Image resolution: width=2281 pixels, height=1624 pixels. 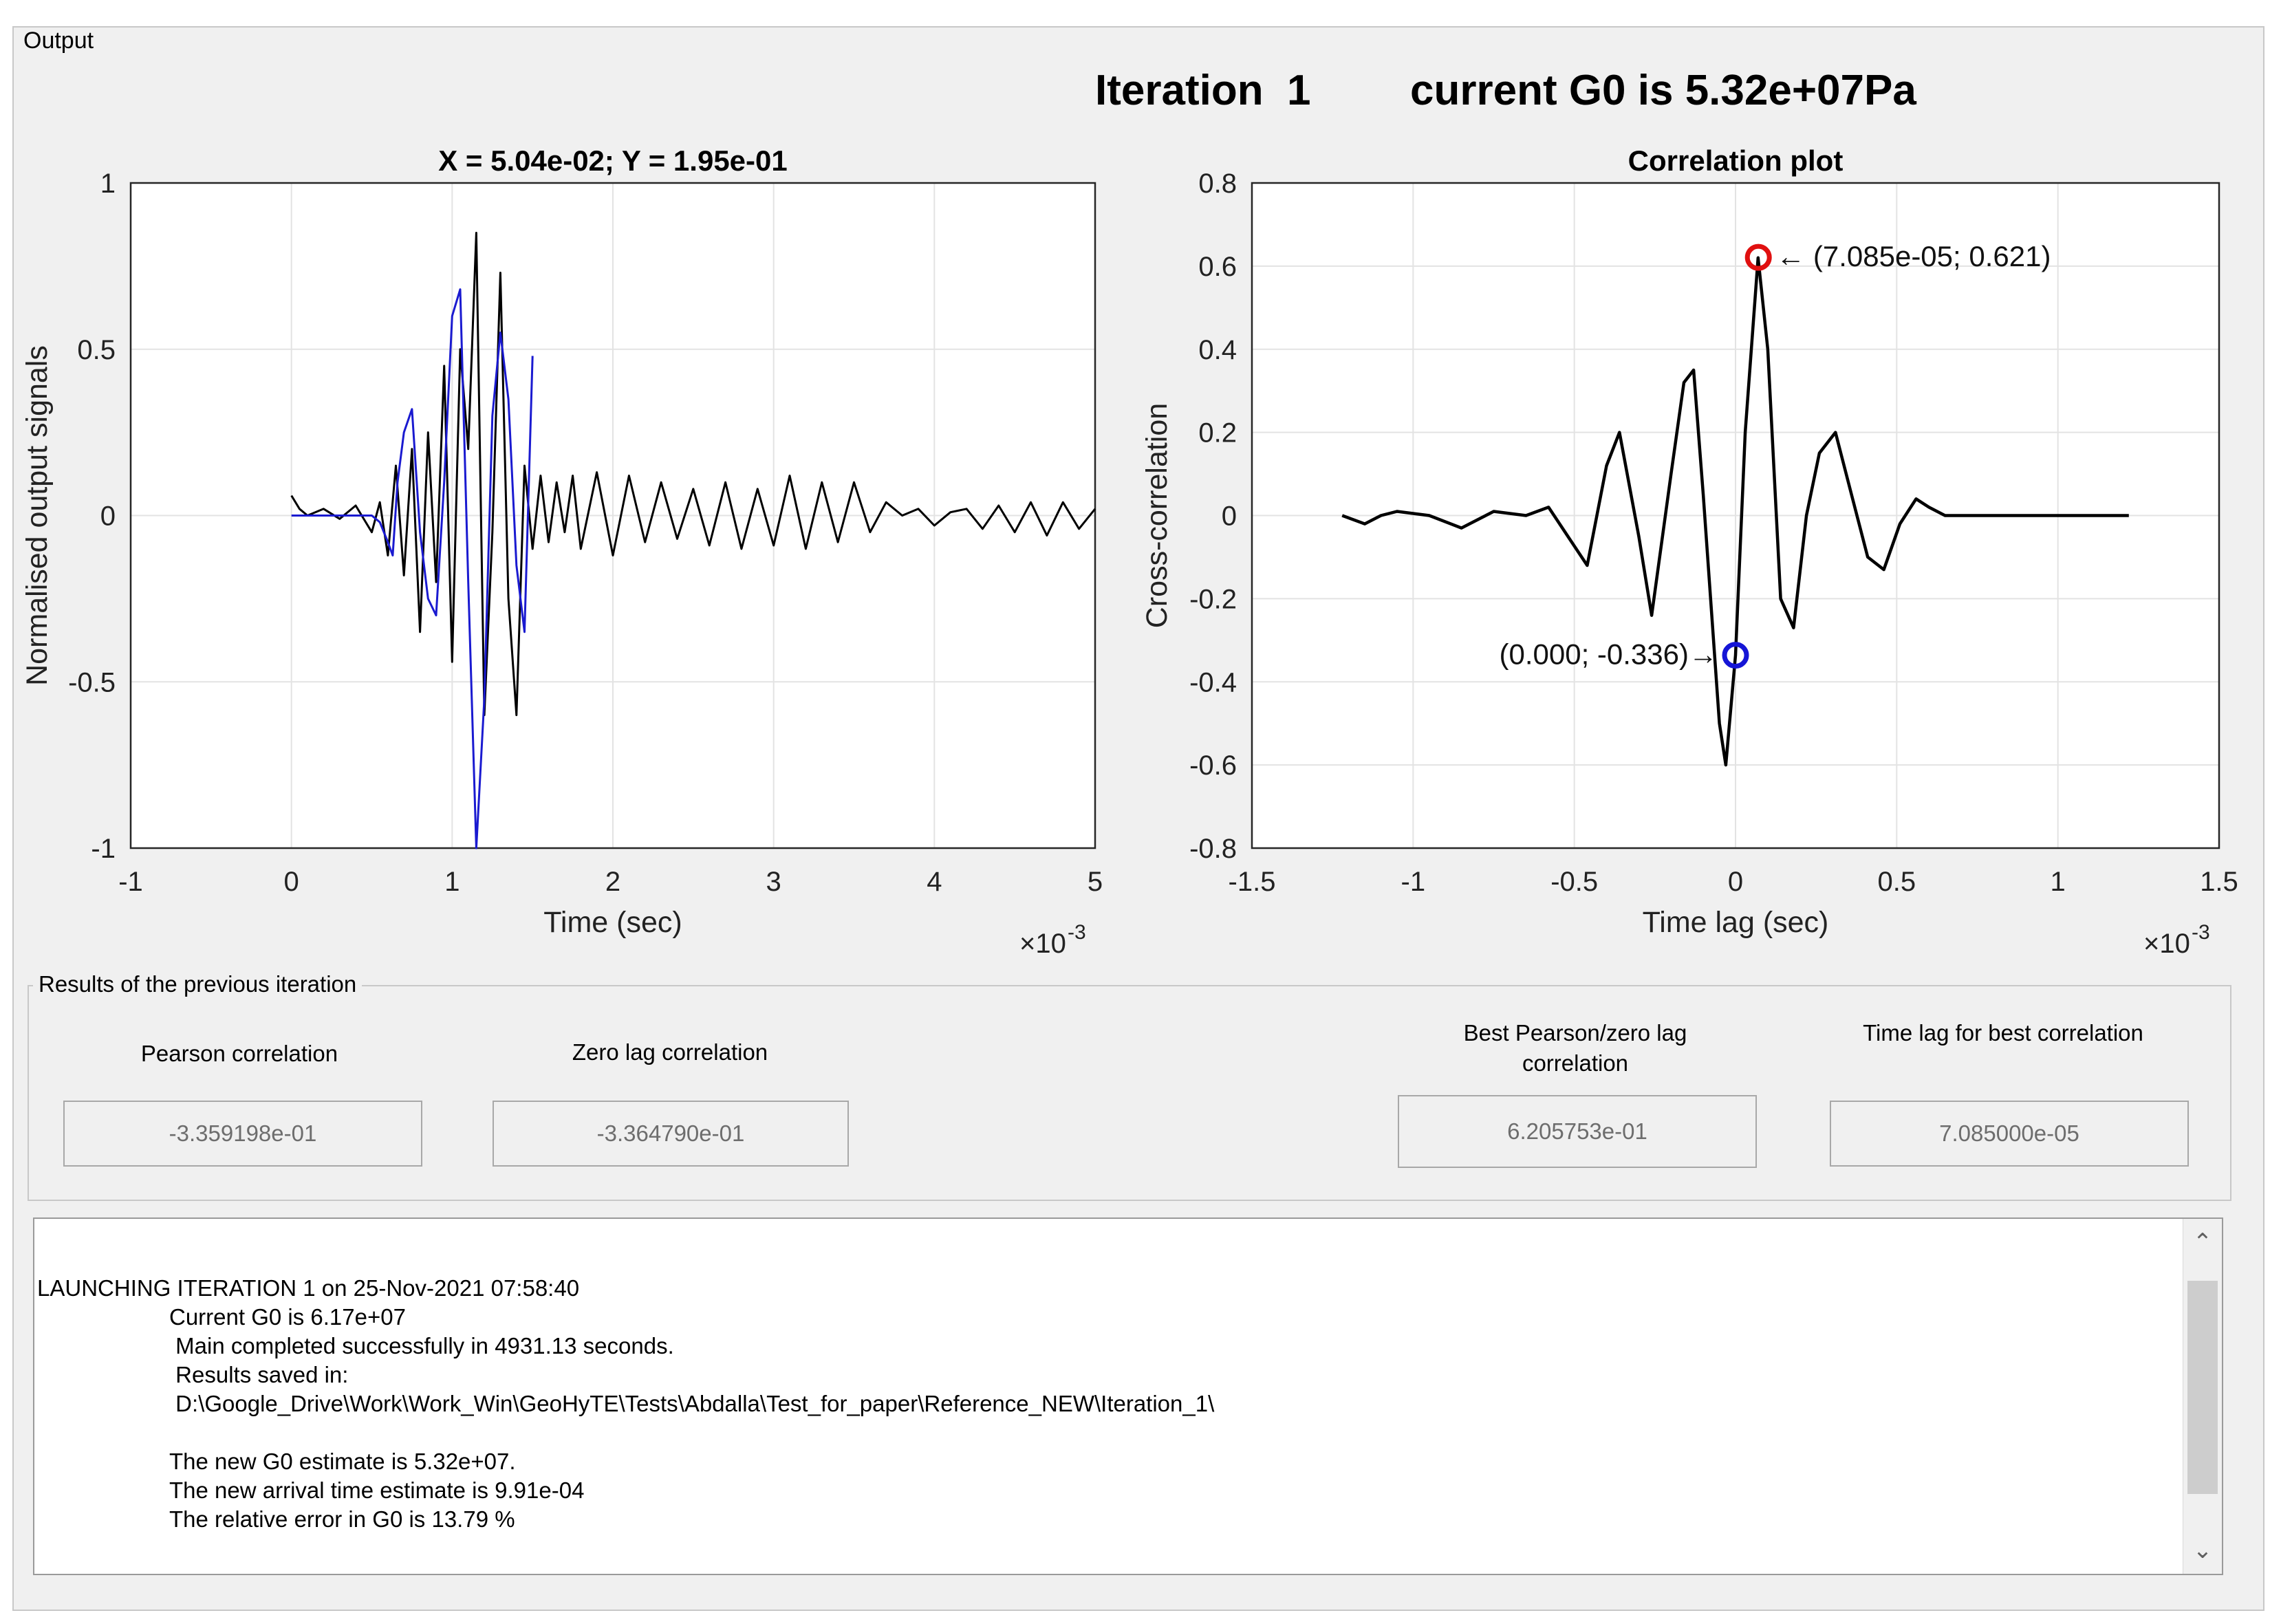 What do you see at coordinates (670, 1052) in the screenshot?
I see `zerolag-label: Zero lag correlation` at bounding box center [670, 1052].